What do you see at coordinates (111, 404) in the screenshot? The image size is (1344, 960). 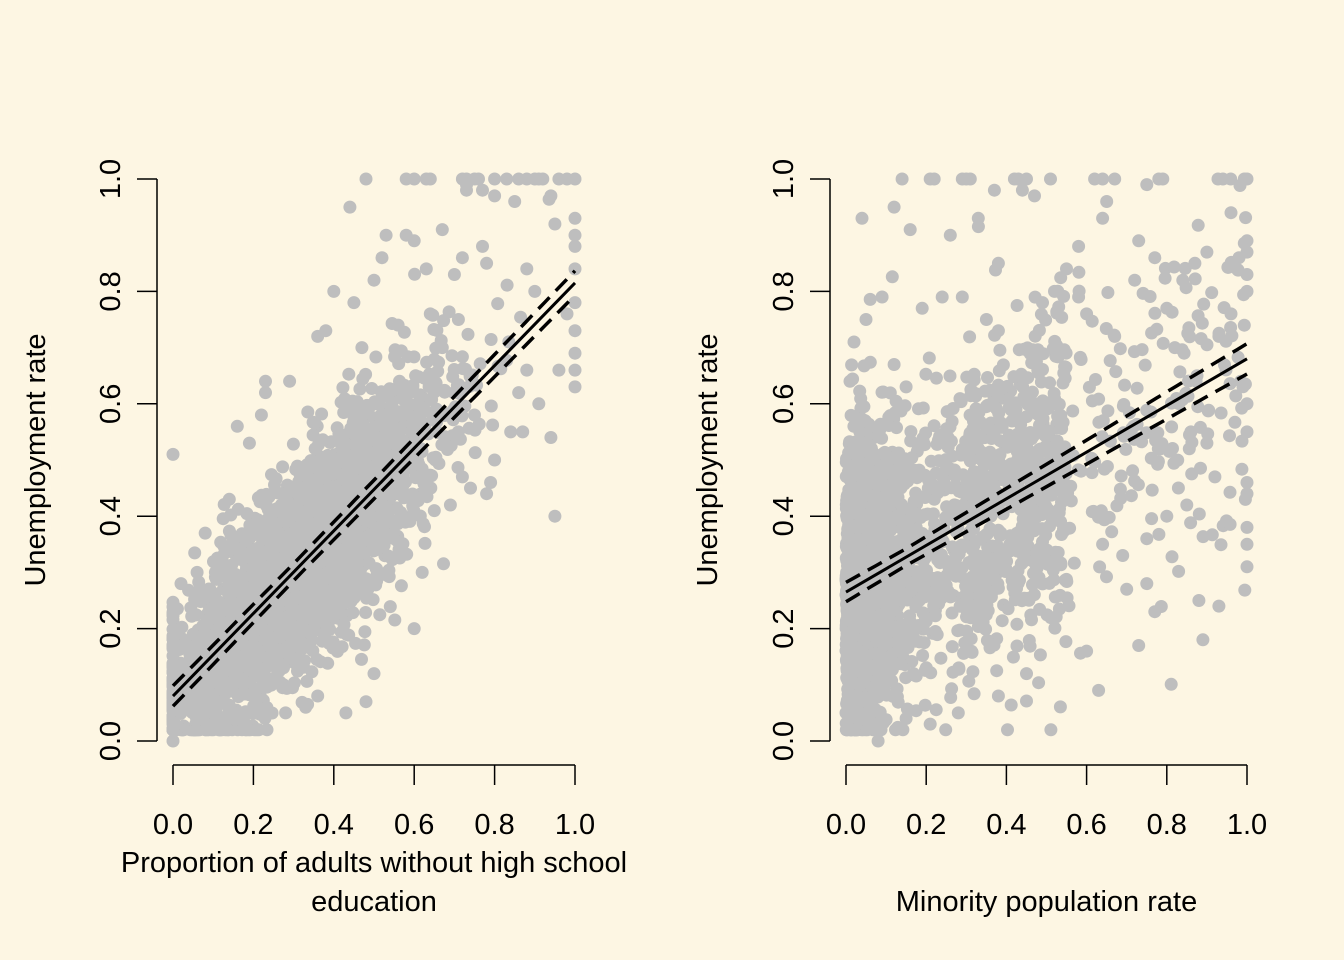 I see `y-tick-label: 0.6` at bounding box center [111, 404].